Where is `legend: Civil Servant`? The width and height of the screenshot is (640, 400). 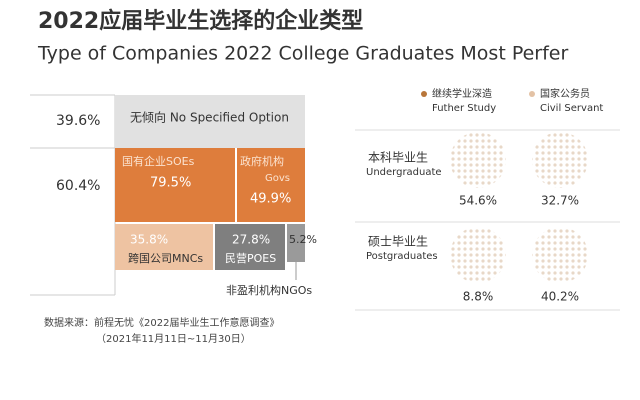 legend: Civil Servant is located at coordinates (571, 108).